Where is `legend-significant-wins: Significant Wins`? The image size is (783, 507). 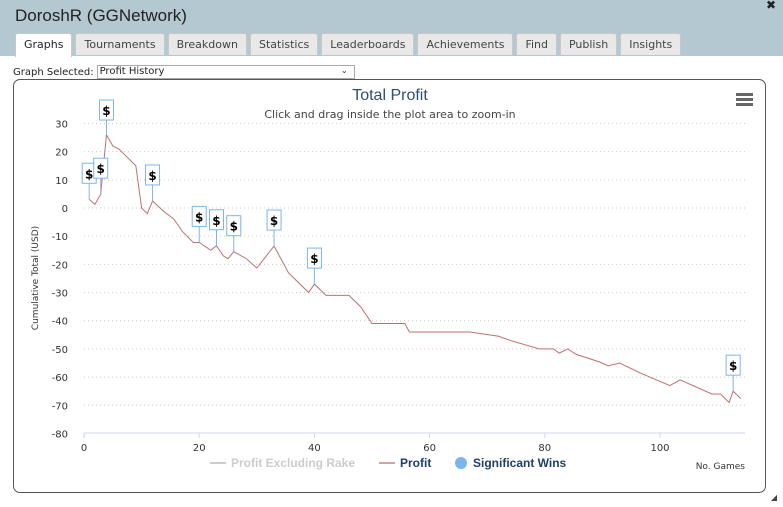 legend-significant-wins: Significant Wins is located at coordinates (520, 463).